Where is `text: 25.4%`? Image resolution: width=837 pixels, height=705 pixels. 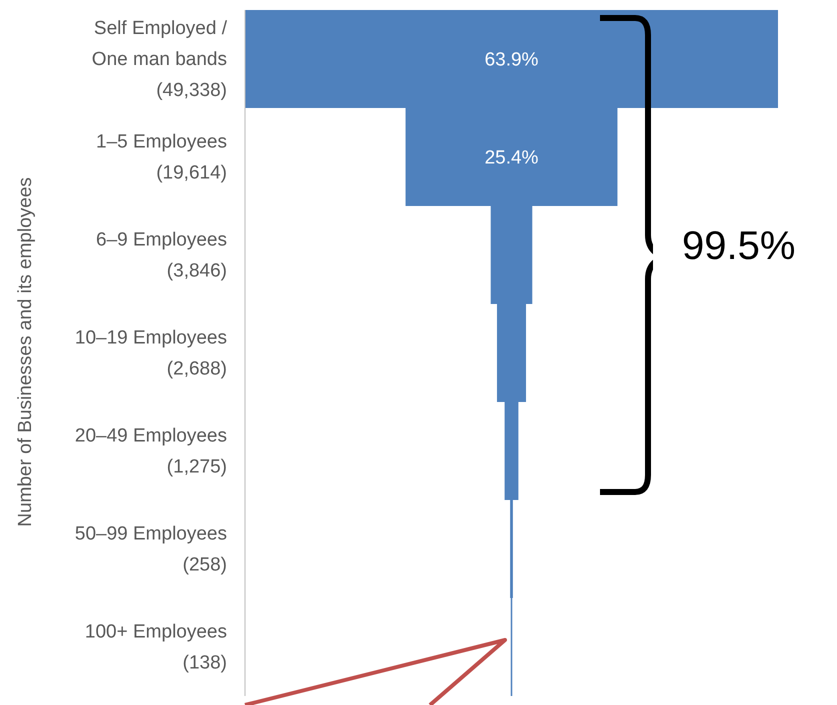 text: 25.4% is located at coordinates (511, 158).